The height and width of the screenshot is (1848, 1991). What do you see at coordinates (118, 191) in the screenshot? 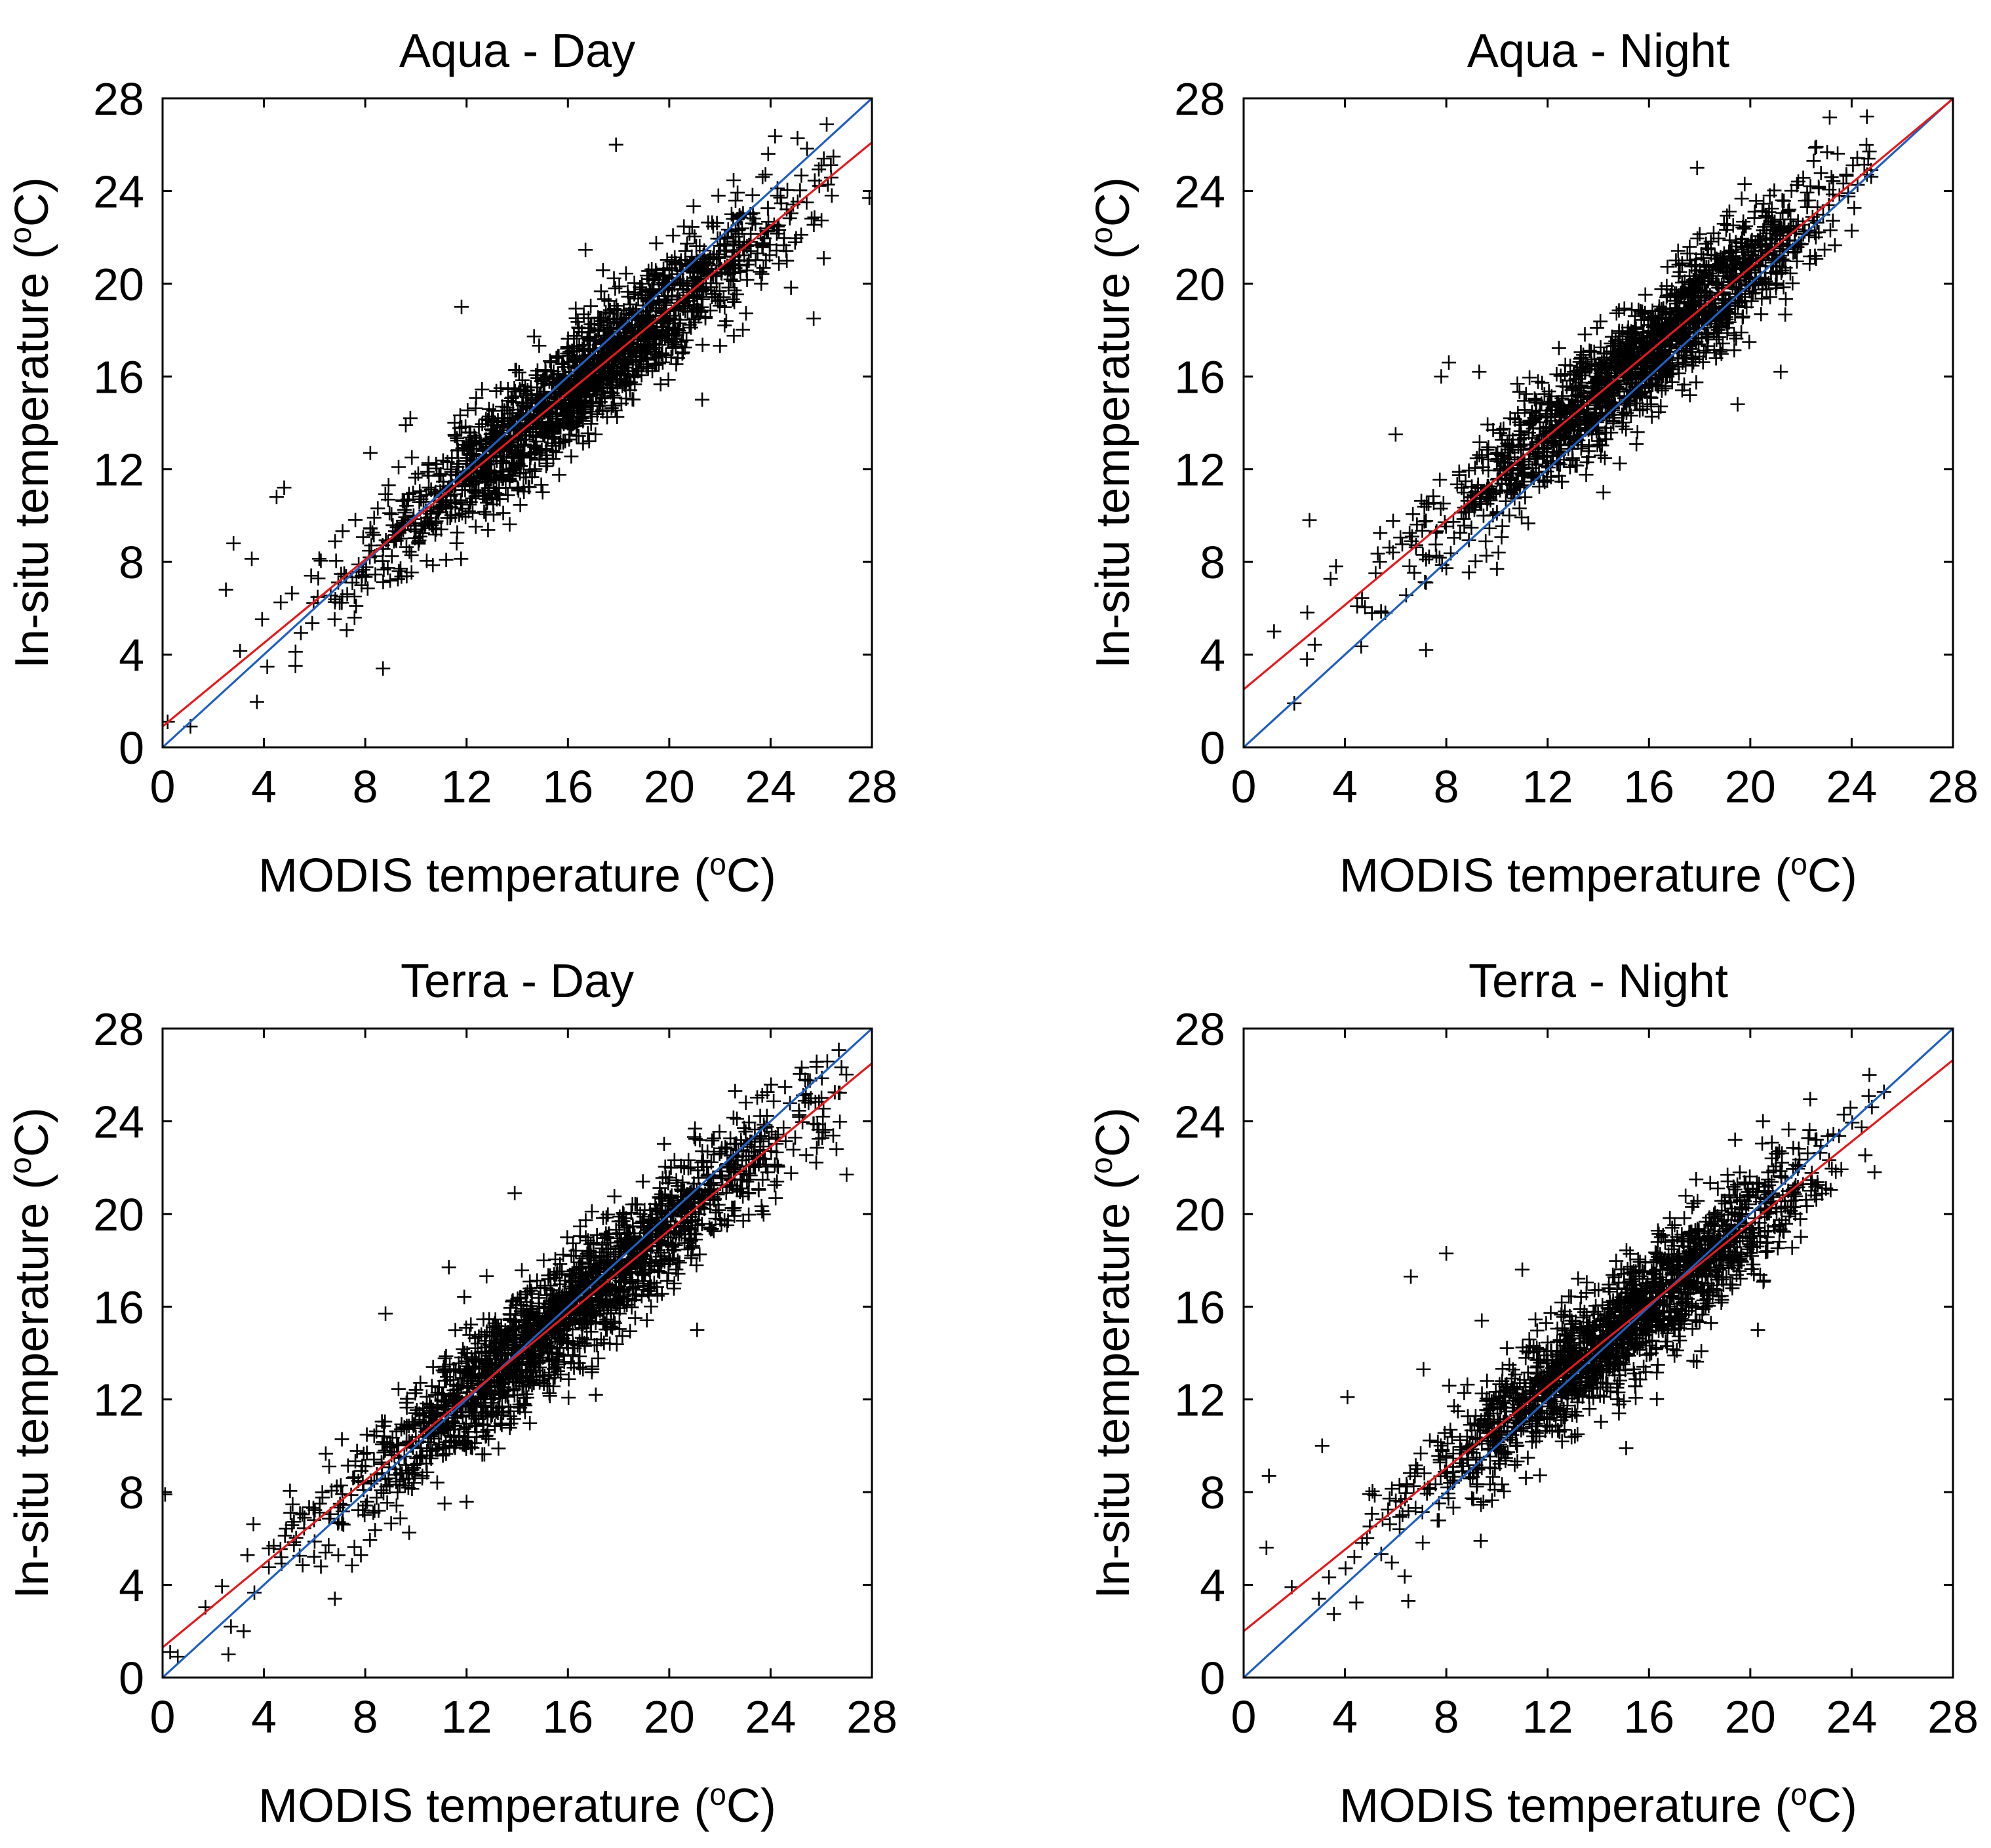
I see `y-tick-label: 24` at bounding box center [118, 191].